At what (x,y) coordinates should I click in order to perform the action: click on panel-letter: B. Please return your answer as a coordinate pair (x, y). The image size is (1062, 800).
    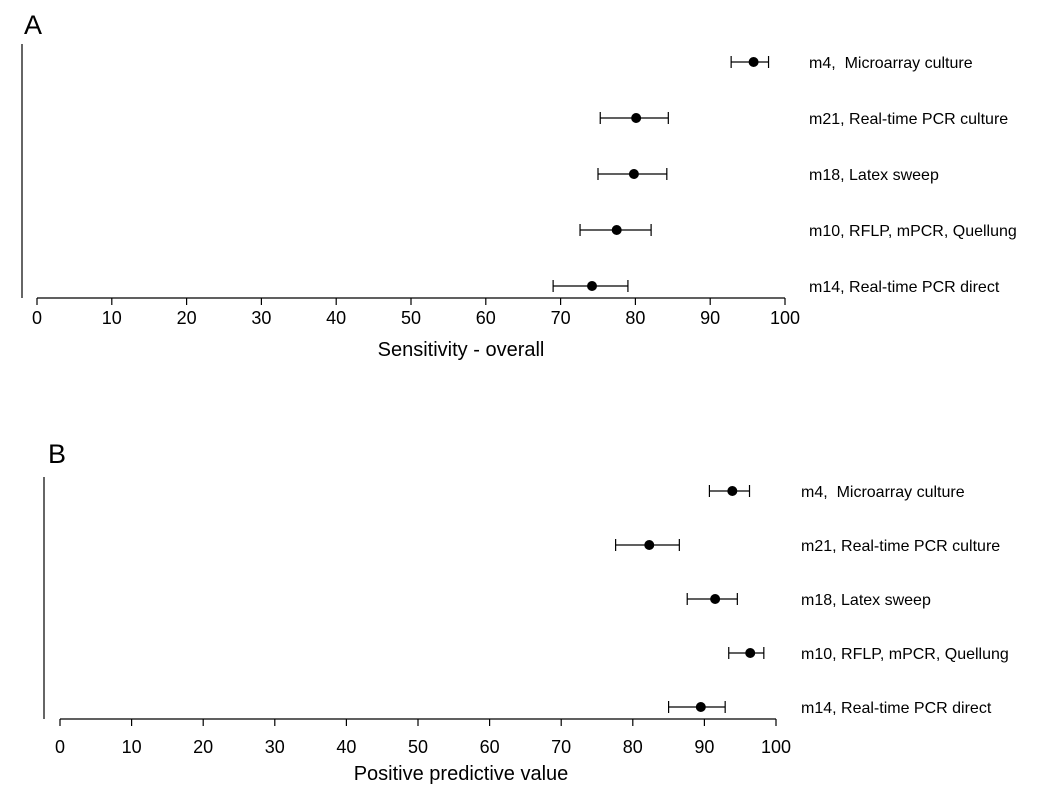
    Looking at the image, I should click on (57, 454).